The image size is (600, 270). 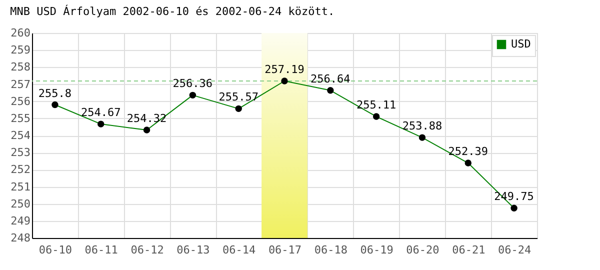 What do you see at coordinates (20, 153) in the screenshot?
I see `y-tick-label: 253` at bounding box center [20, 153].